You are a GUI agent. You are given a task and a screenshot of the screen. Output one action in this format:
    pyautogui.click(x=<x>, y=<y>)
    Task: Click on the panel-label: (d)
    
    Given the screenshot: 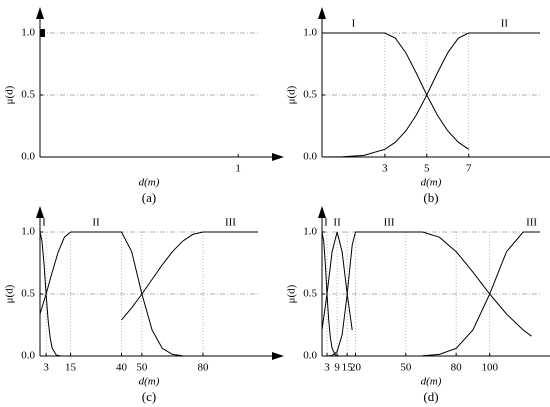 What is the action you would take?
    pyautogui.click(x=430, y=396)
    